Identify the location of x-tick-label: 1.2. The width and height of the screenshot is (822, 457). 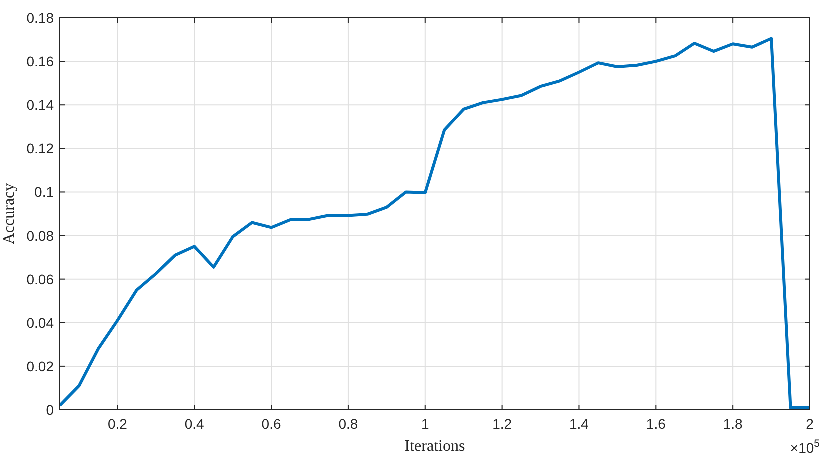
(502, 424).